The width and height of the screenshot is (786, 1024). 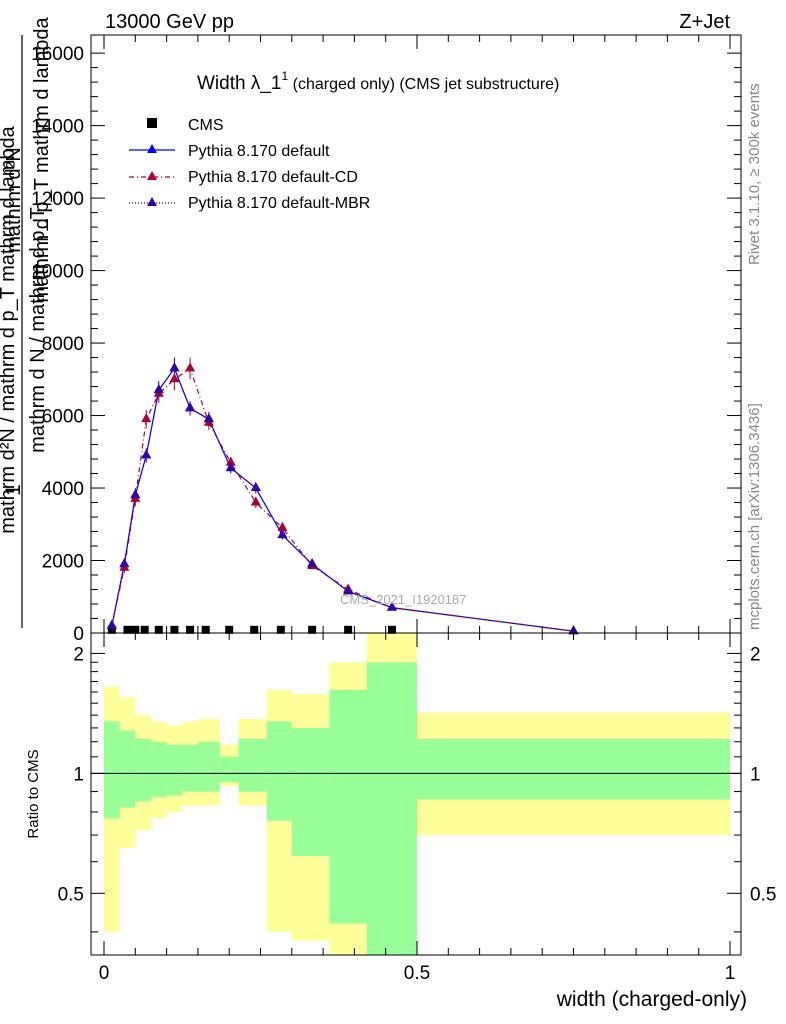 I want to click on ratio-ytick-label: 0.5, so click(x=71, y=894).